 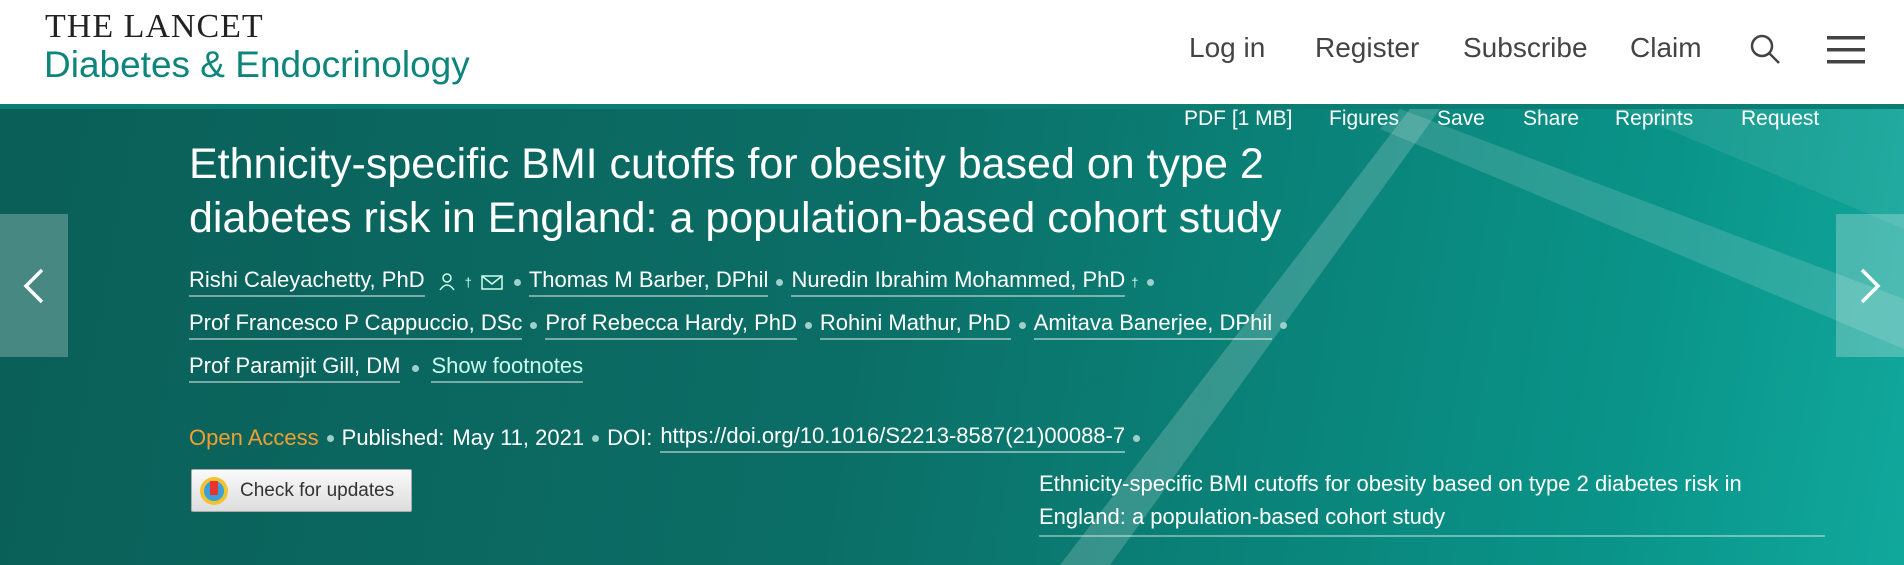 I want to click on author: Rishi Caleyachetty, PhD, so click(x=307, y=282).